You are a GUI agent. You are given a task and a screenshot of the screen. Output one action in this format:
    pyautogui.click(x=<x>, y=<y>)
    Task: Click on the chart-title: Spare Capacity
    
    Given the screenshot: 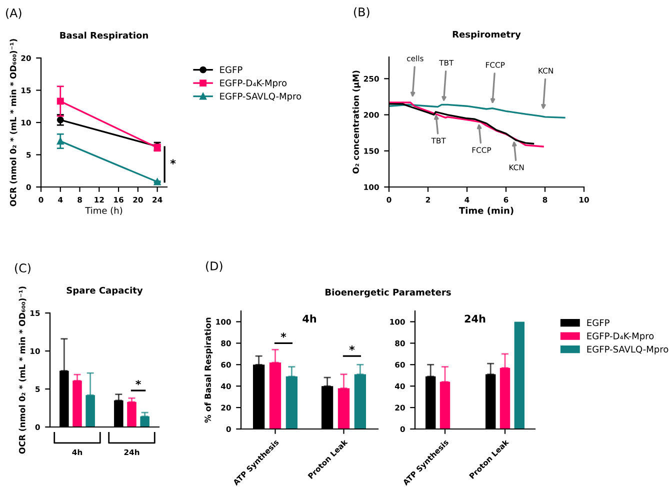 What is the action you would take?
    pyautogui.click(x=104, y=291)
    